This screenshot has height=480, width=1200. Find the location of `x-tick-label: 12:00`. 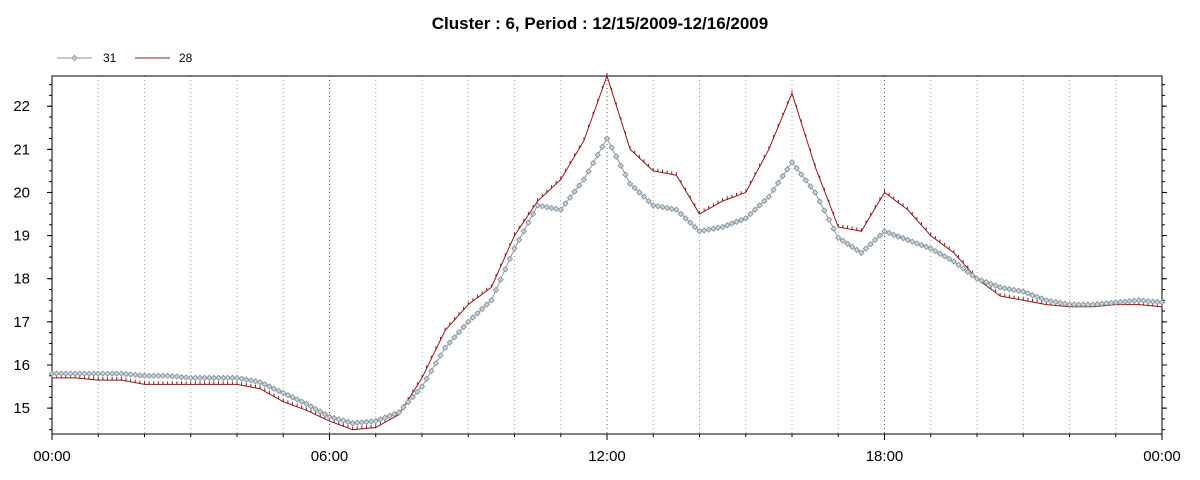

x-tick-label: 12:00 is located at coordinates (607, 456).